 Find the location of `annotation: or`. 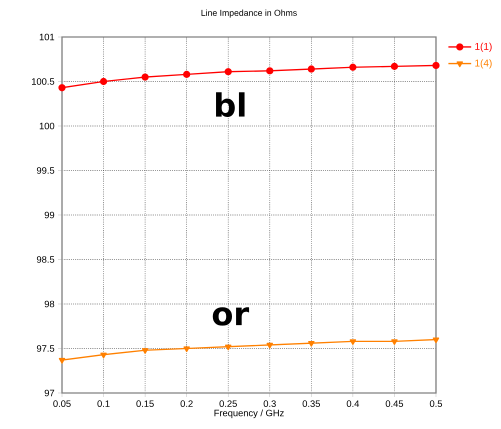

annotation: or is located at coordinates (231, 316).